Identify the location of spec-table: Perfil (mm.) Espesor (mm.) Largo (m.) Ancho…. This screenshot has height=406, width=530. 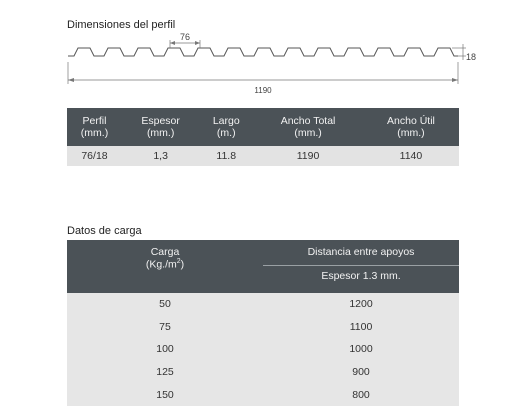
(263, 137).